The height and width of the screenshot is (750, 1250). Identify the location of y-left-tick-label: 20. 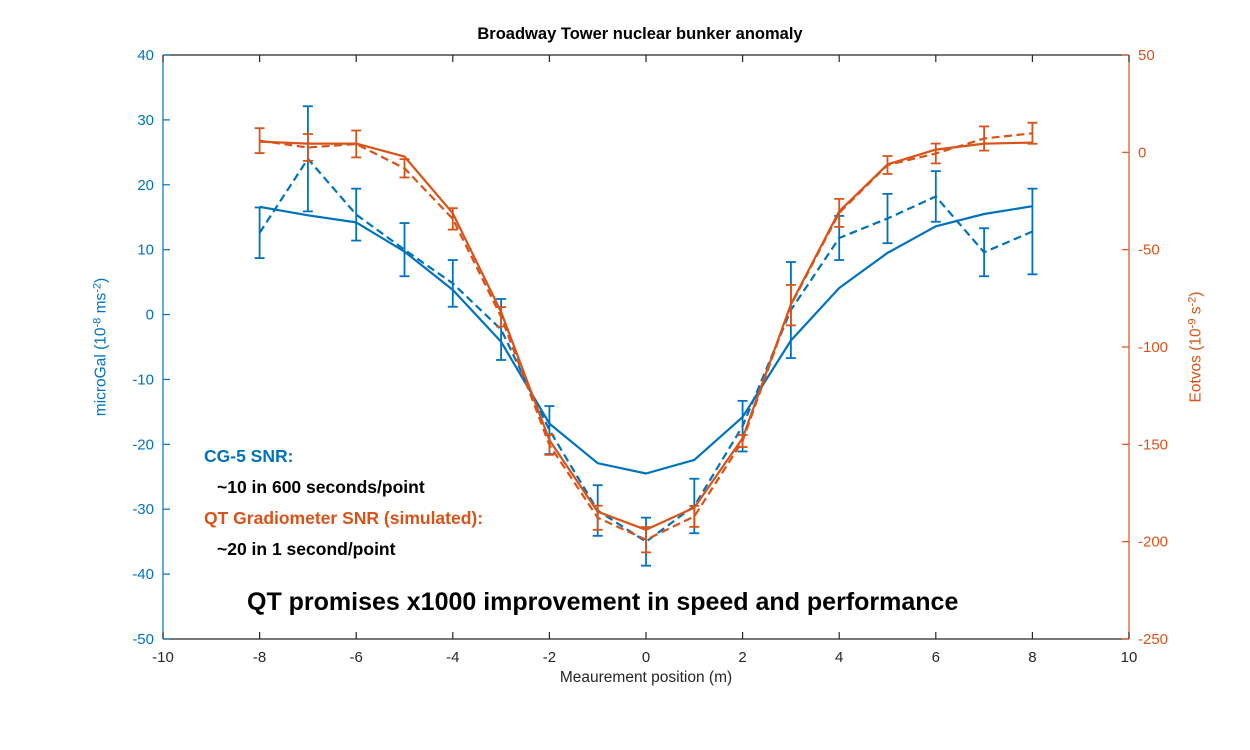
(145, 185).